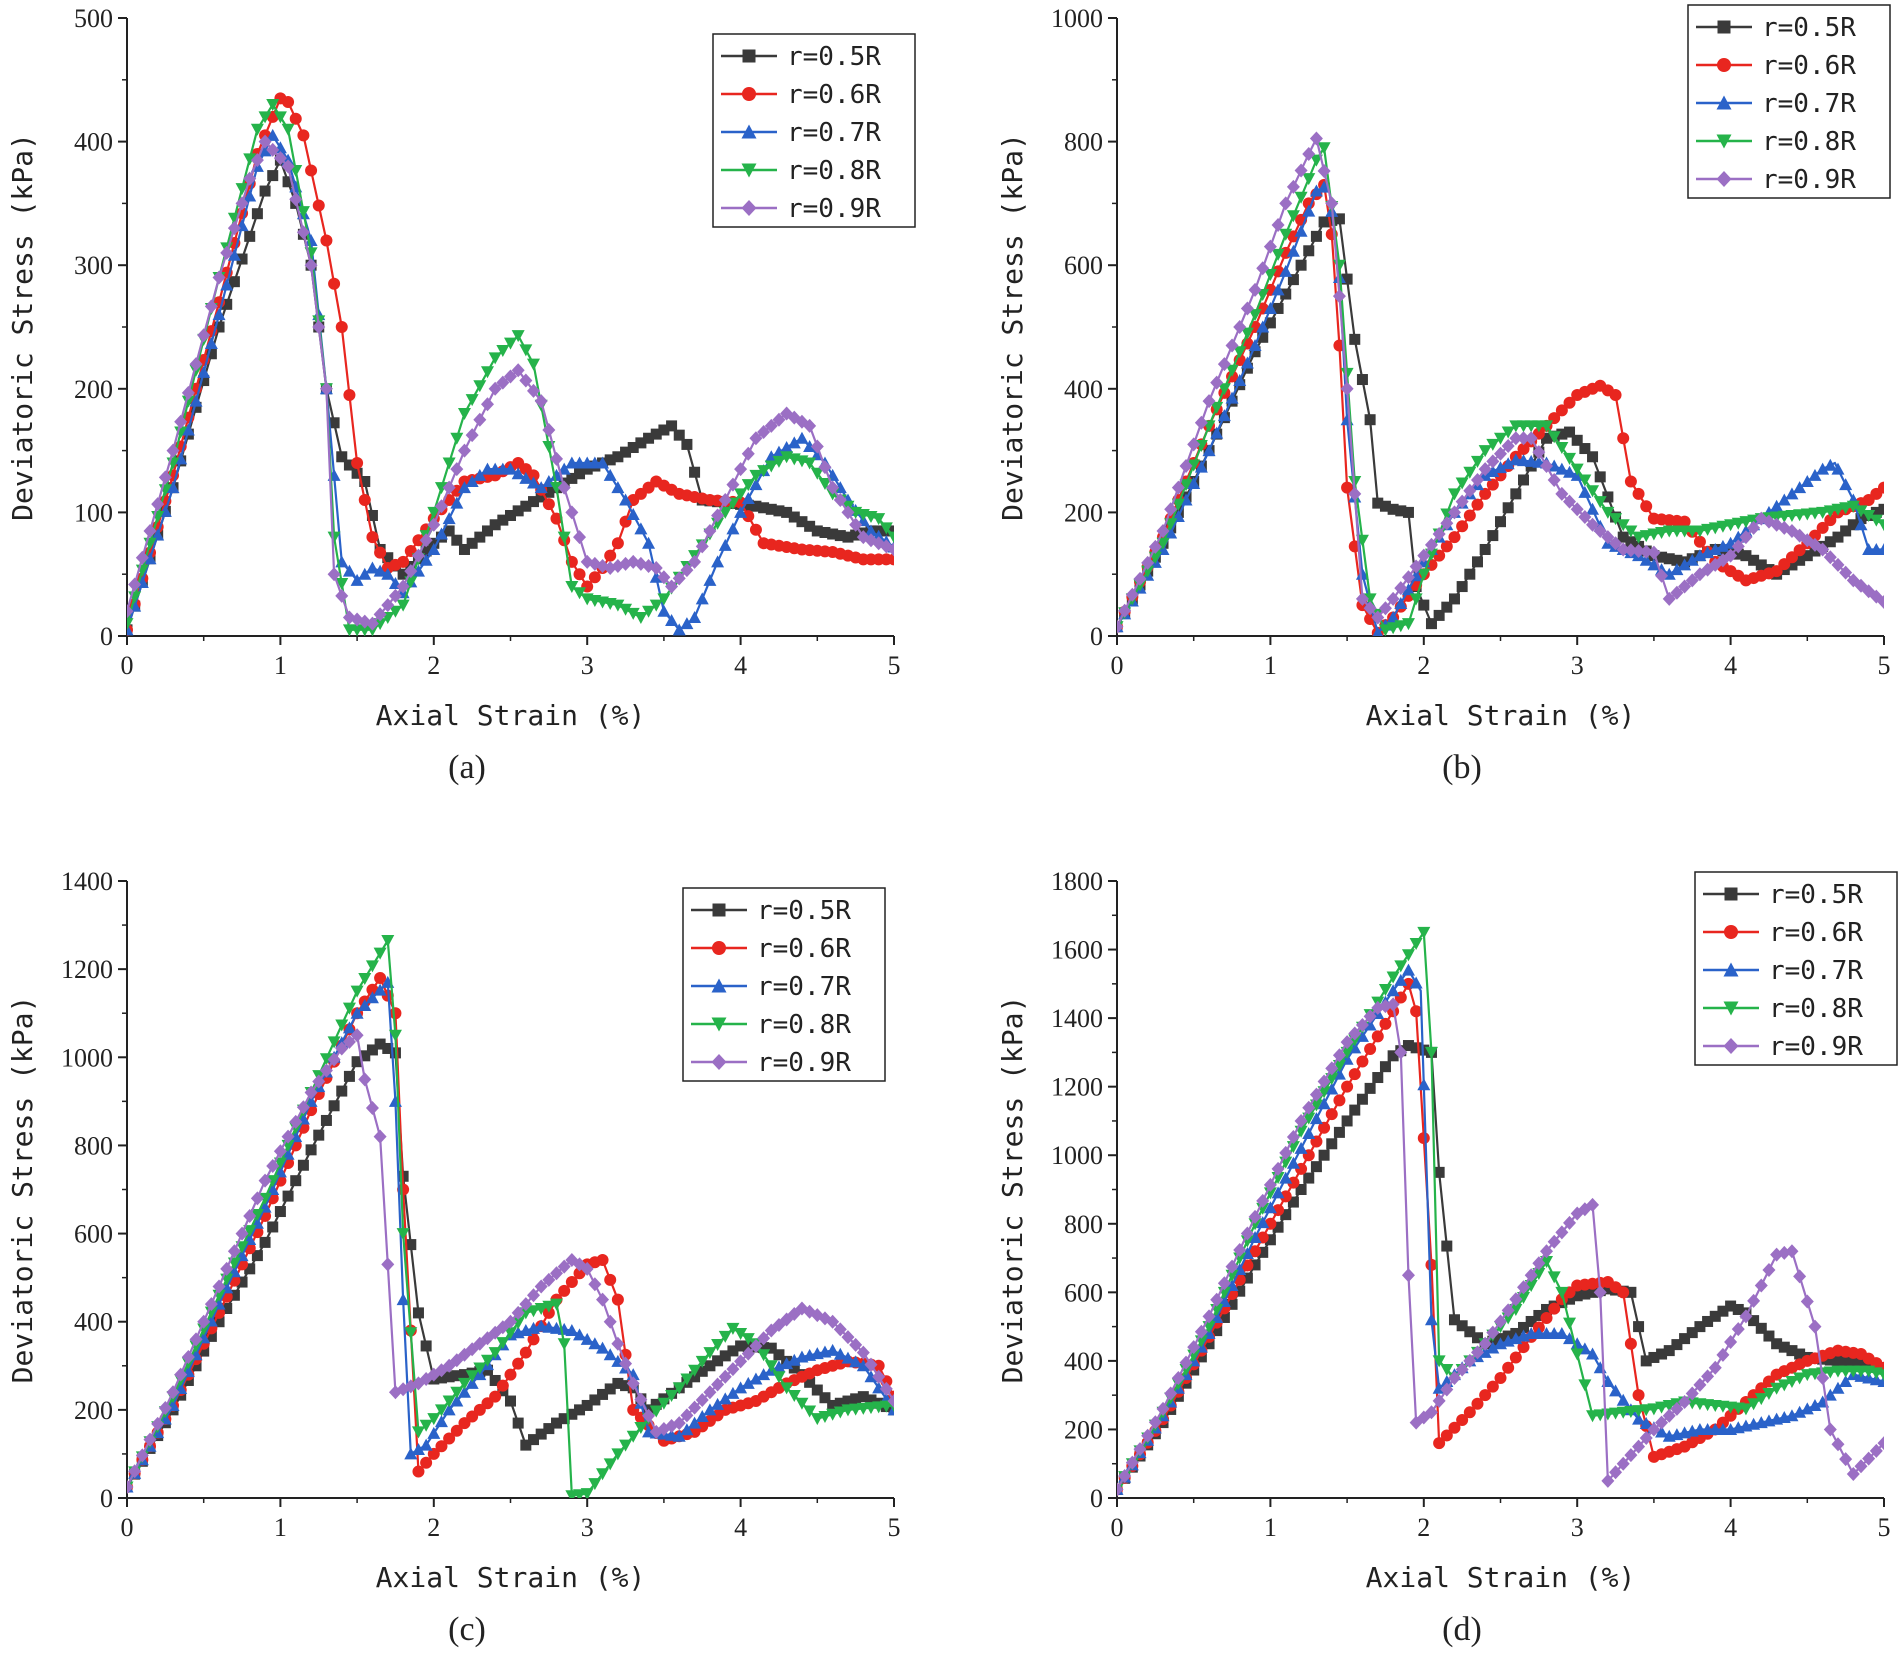  Describe the element at coordinates (587, 1527) in the screenshot. I see `x-tick-label: 3` at that location.